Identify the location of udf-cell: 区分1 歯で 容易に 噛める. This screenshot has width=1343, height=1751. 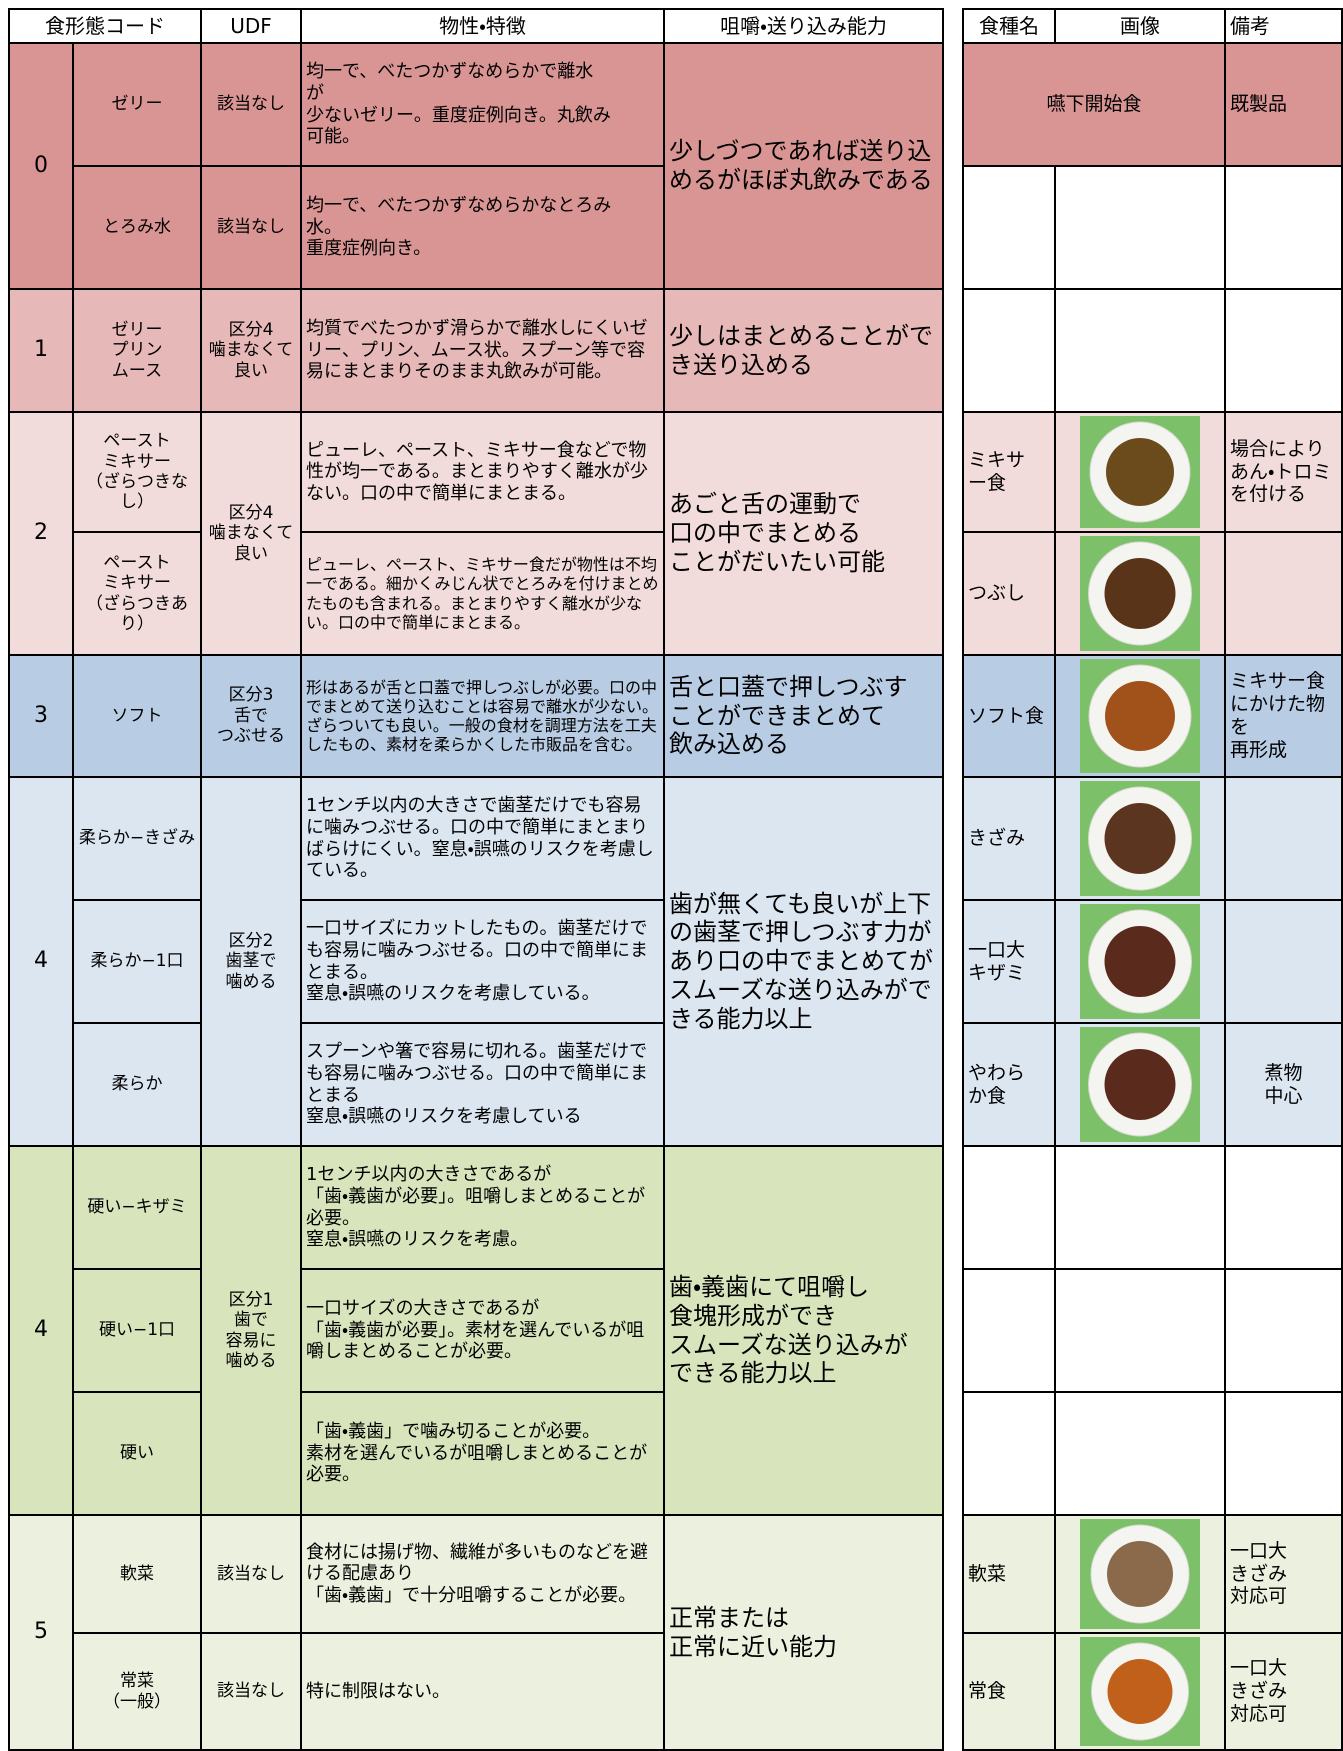
(251, 1330).